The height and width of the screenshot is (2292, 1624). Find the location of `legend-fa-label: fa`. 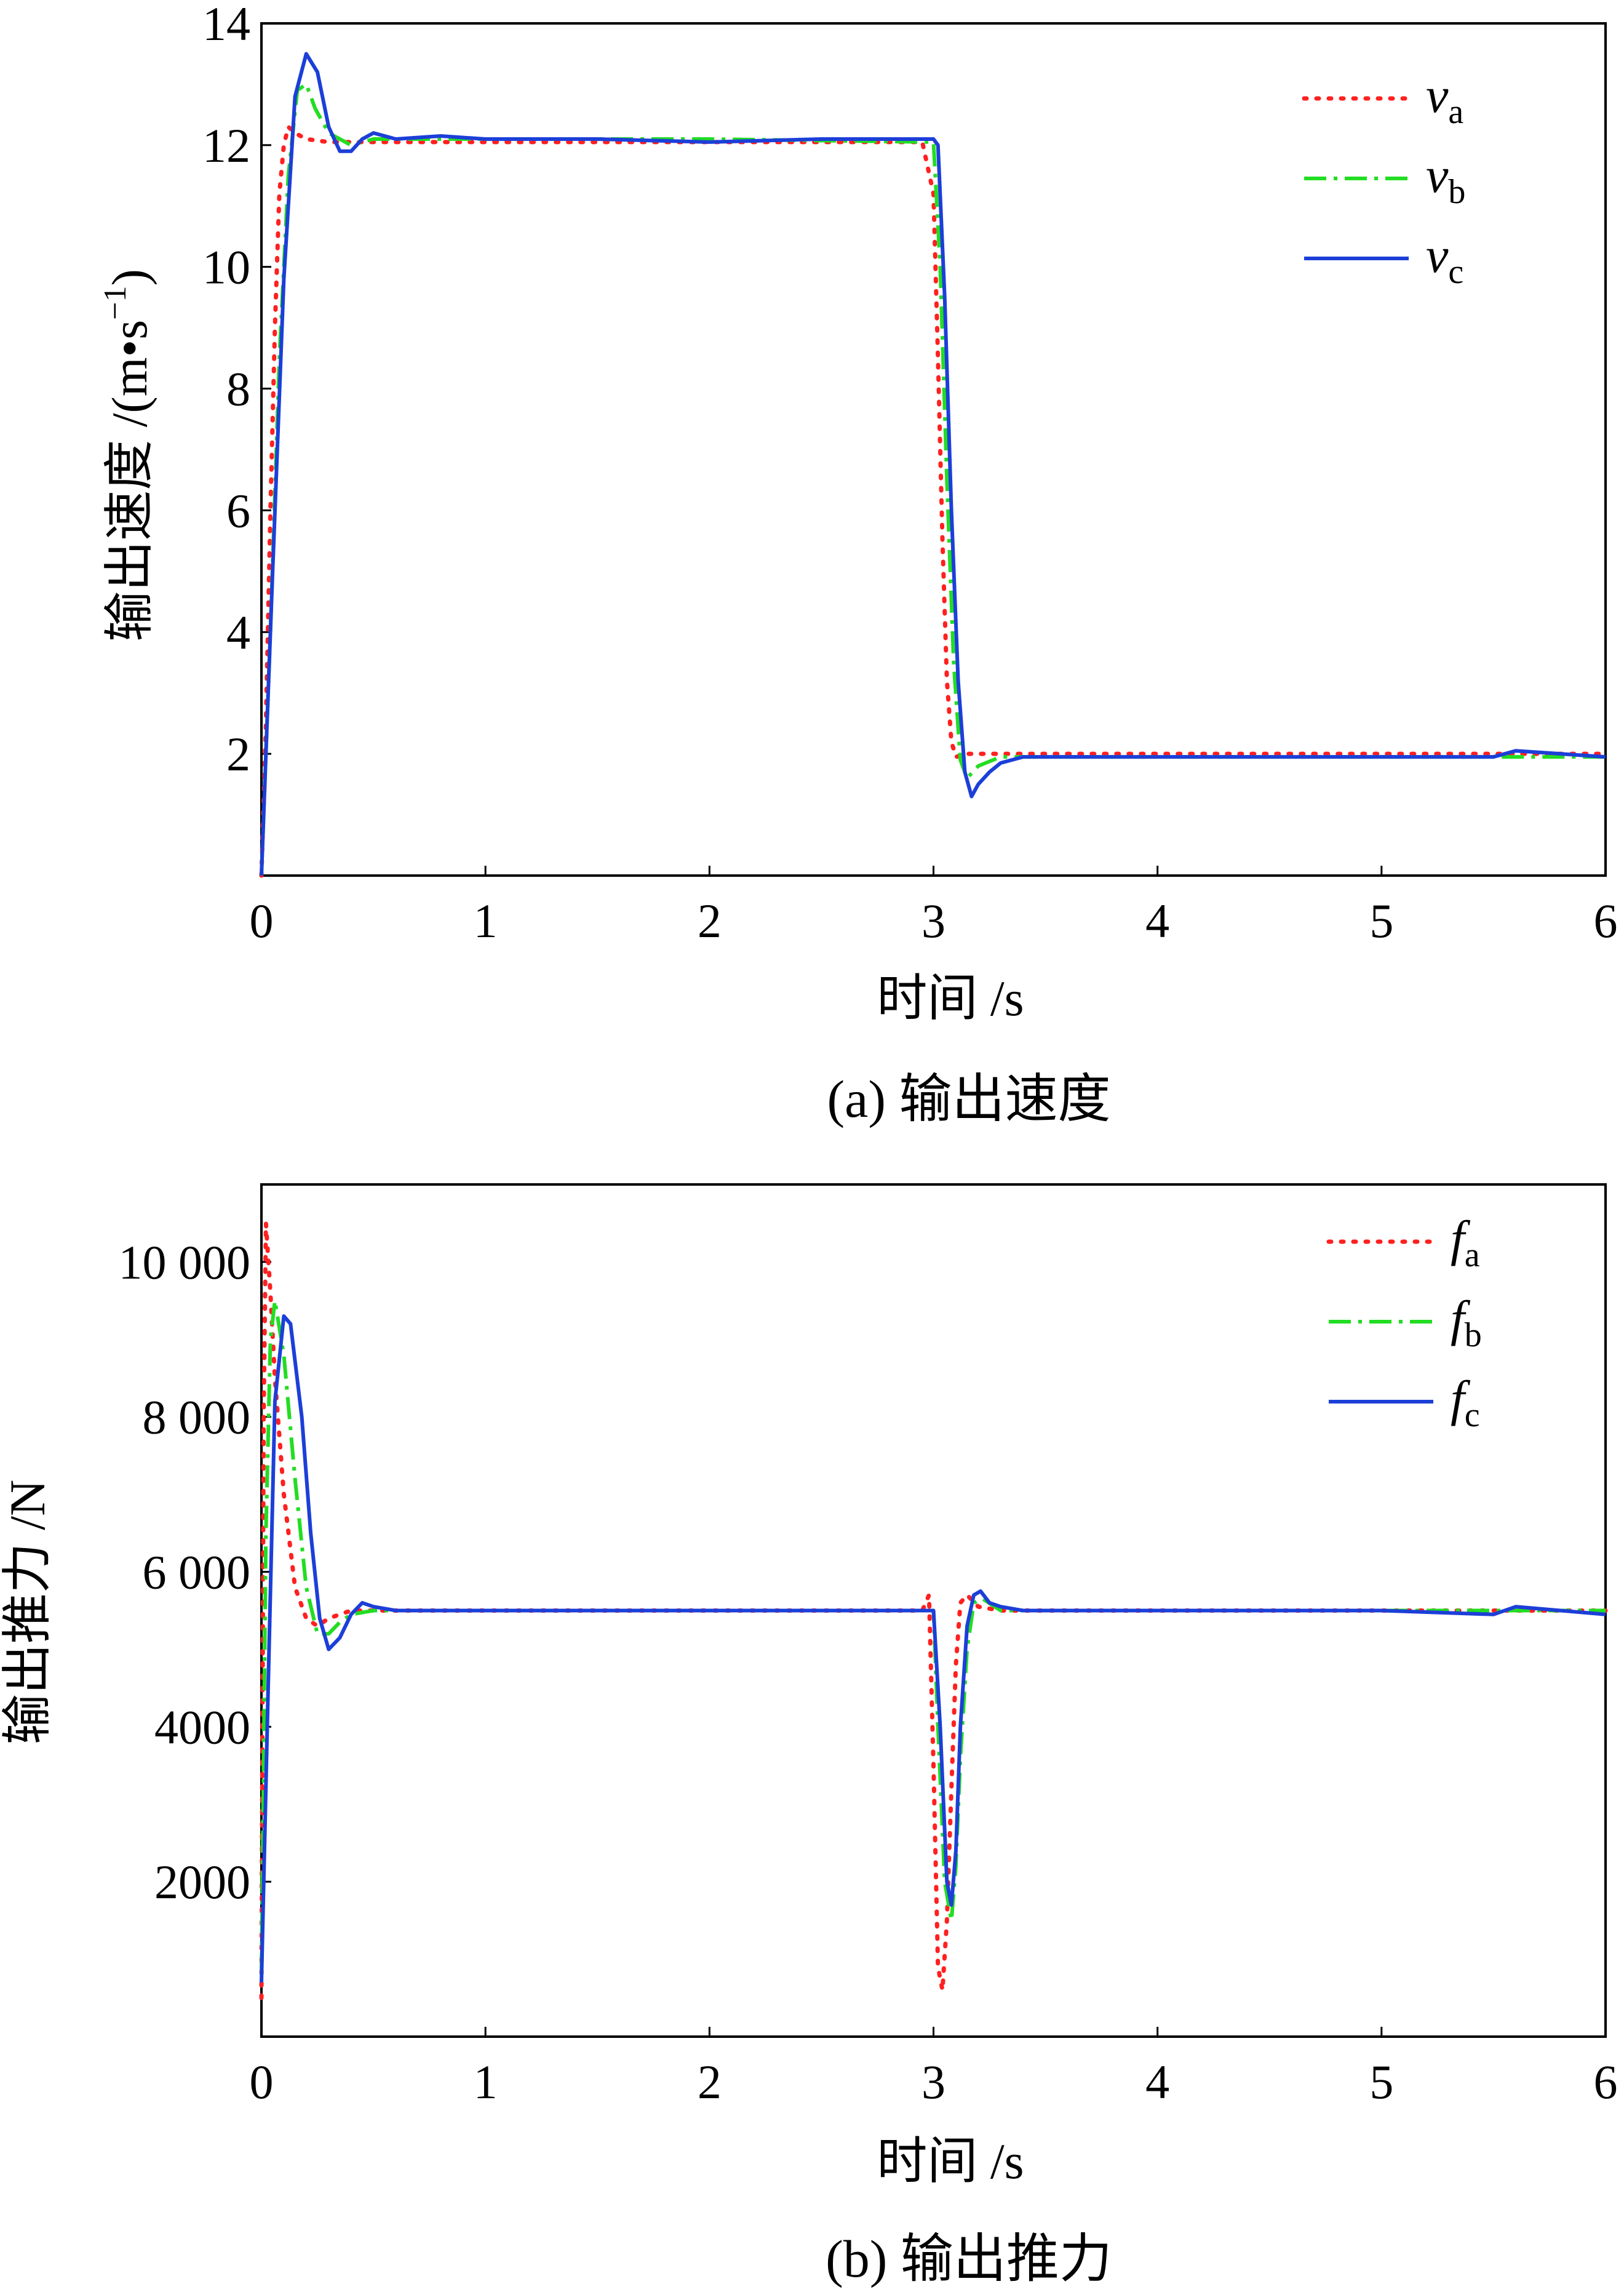

legend-fa-label: fa is located at coordinates (1465, 1242).